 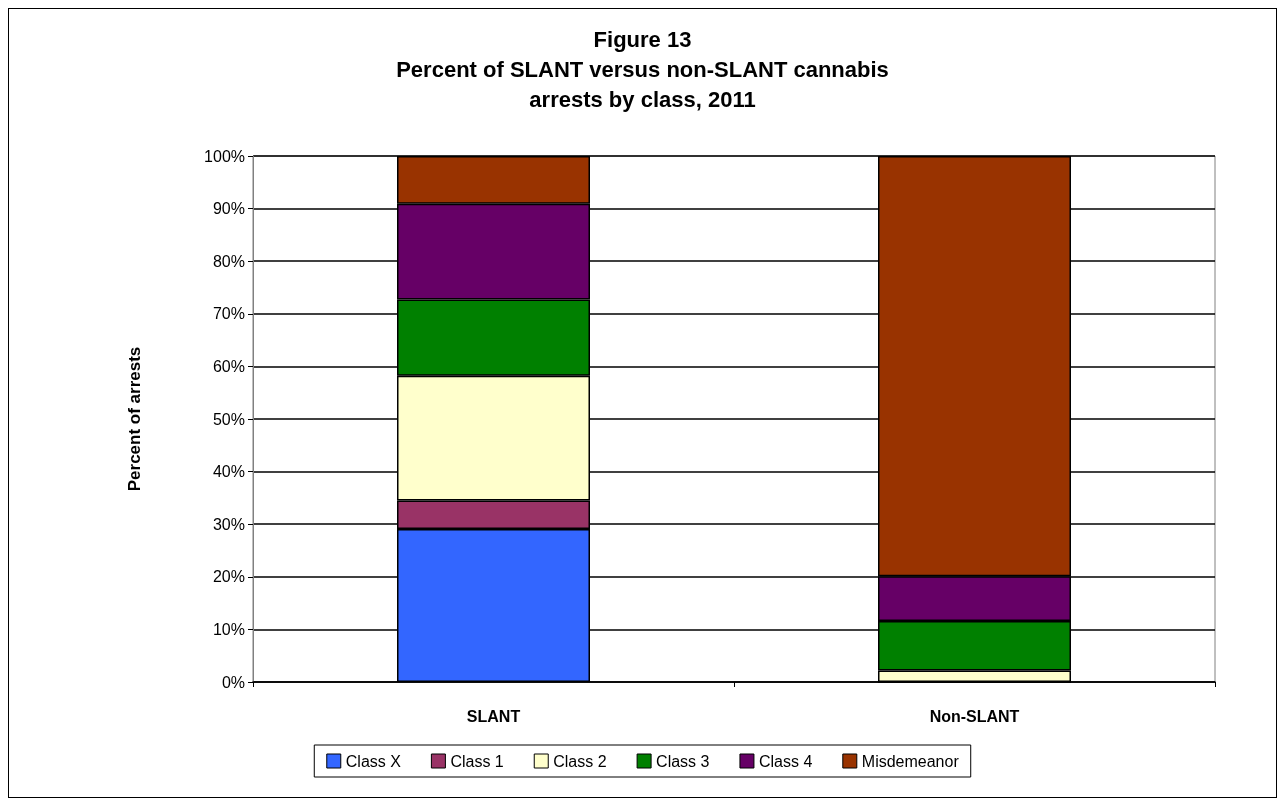 I want to click on x-tick-label: SLANT, so click(x=493, y=716).